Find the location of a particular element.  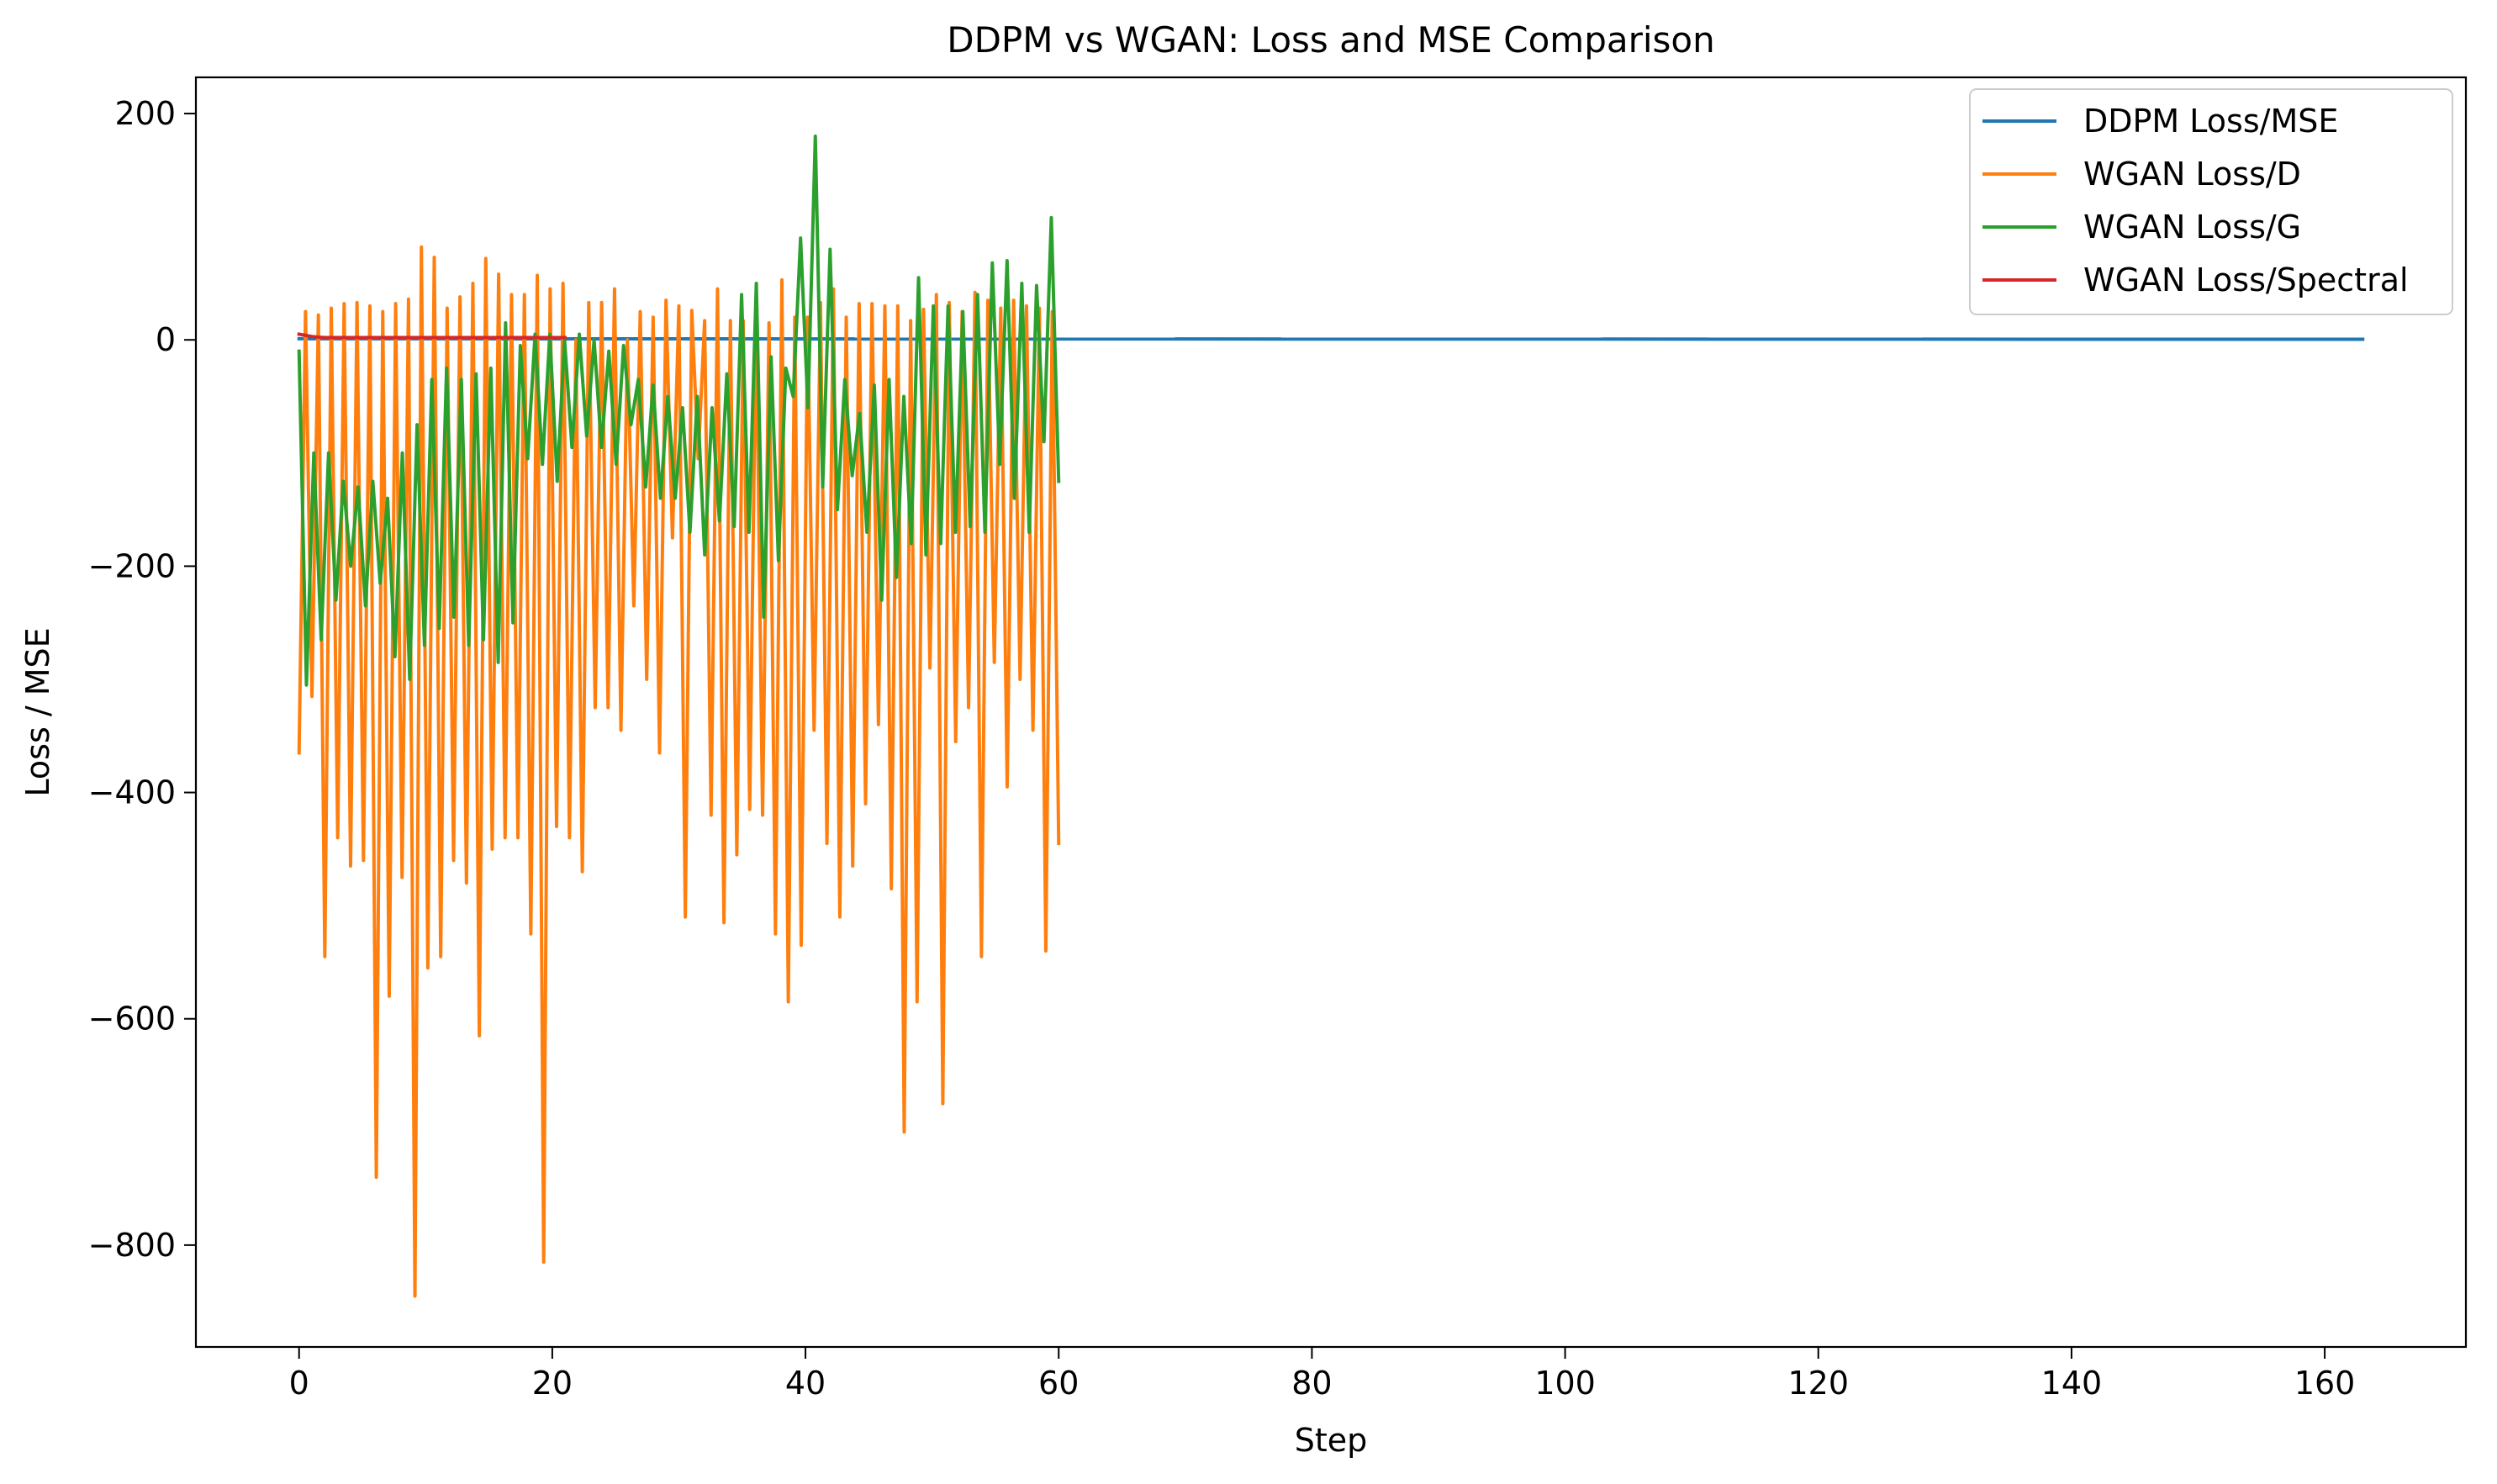

series-line-wgan-loss-spectral is located at coordinates (432, 336).